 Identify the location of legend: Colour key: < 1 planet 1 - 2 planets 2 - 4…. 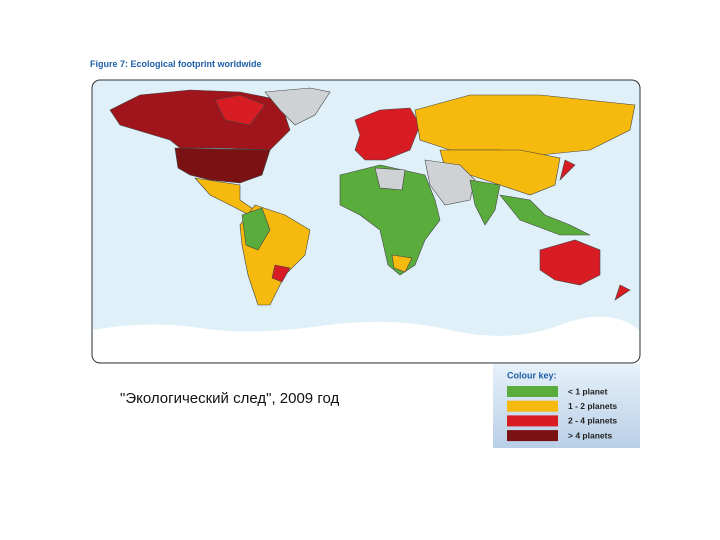
(566, 406).